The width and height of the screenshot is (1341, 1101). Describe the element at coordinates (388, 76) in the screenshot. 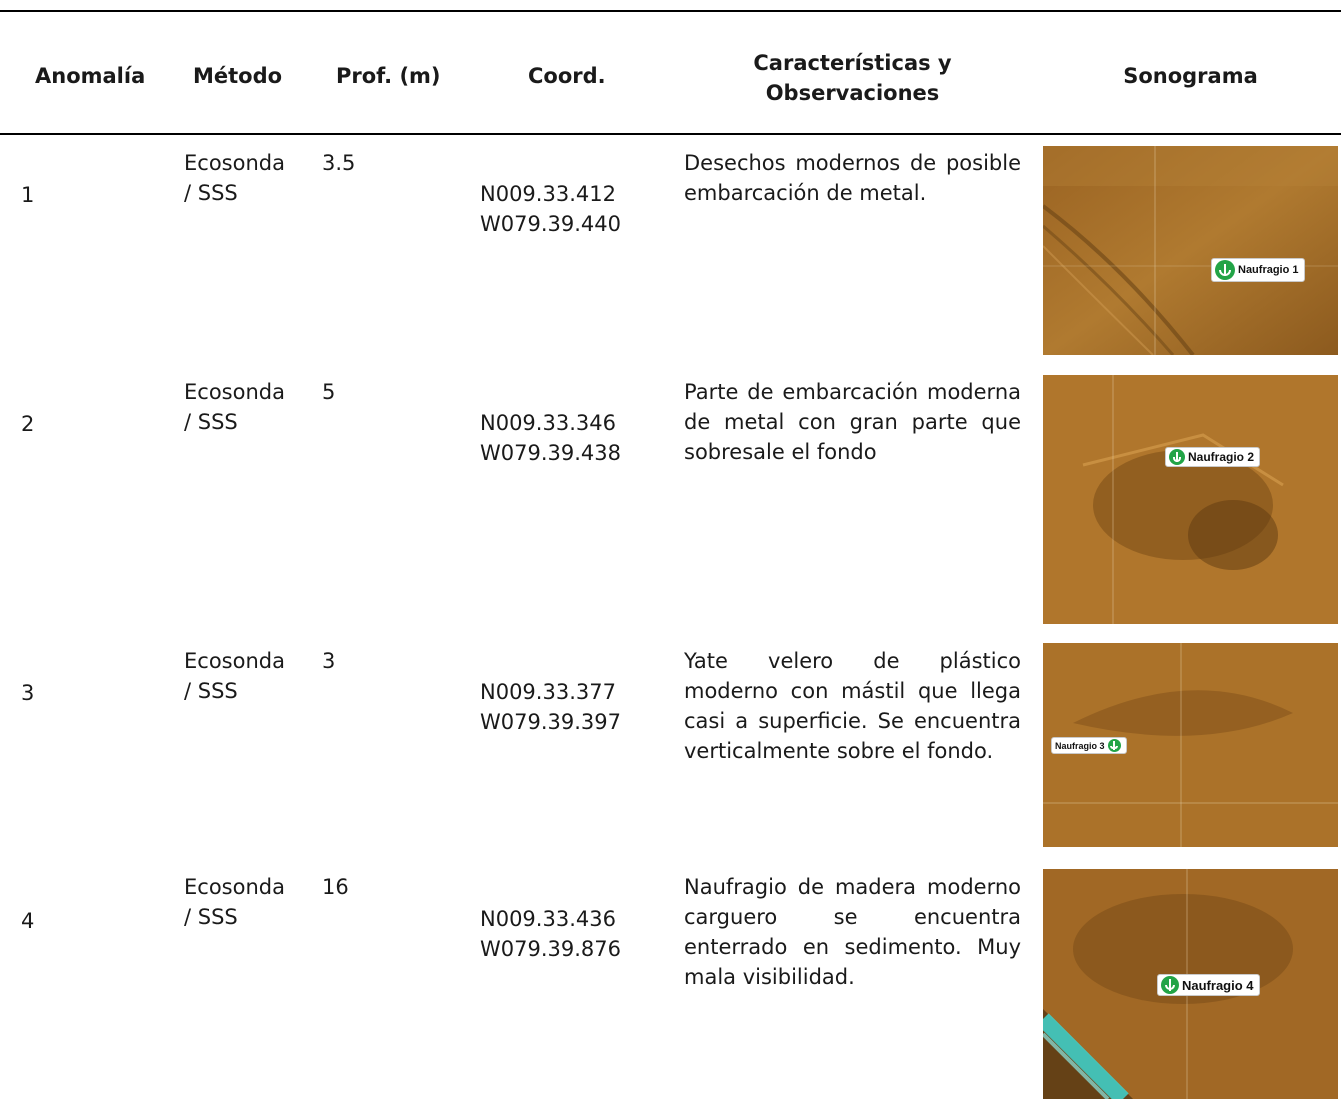

I see `header-prof: Prof. (m)` at that location.